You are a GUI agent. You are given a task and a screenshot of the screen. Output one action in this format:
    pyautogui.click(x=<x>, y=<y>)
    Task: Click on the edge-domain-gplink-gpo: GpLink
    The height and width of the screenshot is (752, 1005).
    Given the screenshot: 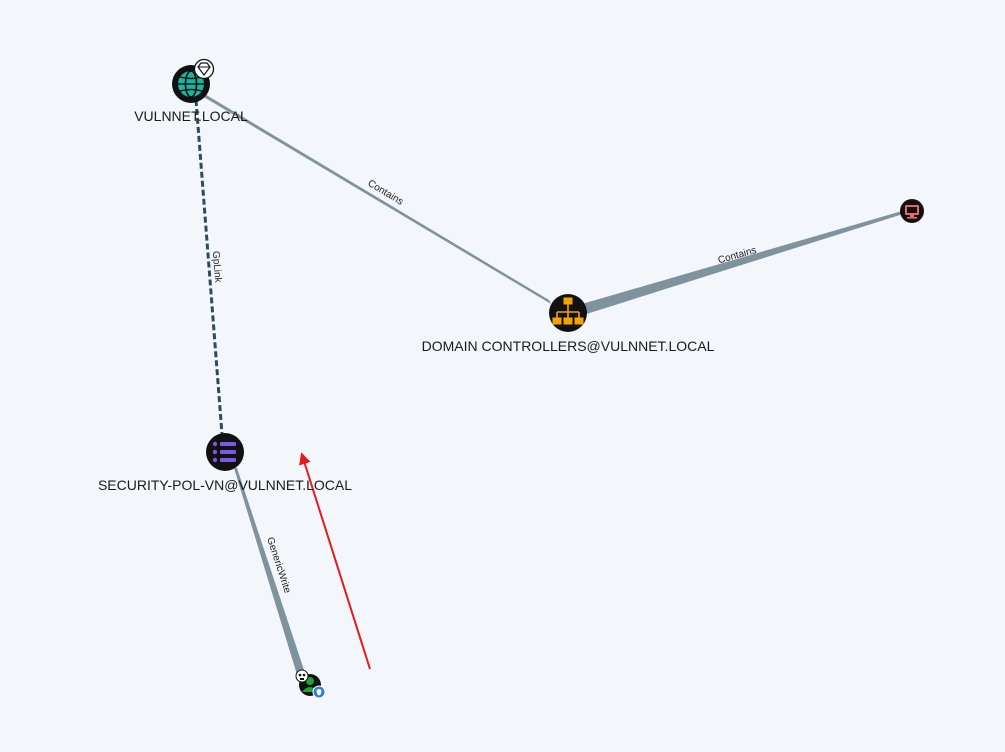 What is the action you would take?
    pyautogui.click(x=209, y=267)
    